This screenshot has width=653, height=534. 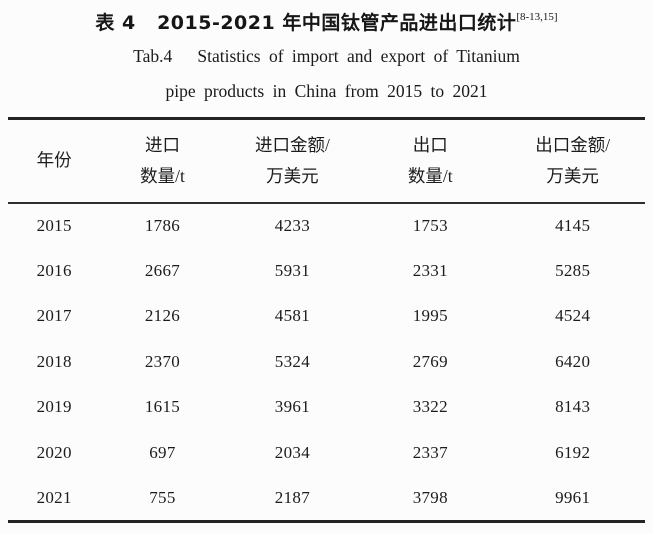 I want to click on cell-import-value: 2034, so click(x=292, y=452).